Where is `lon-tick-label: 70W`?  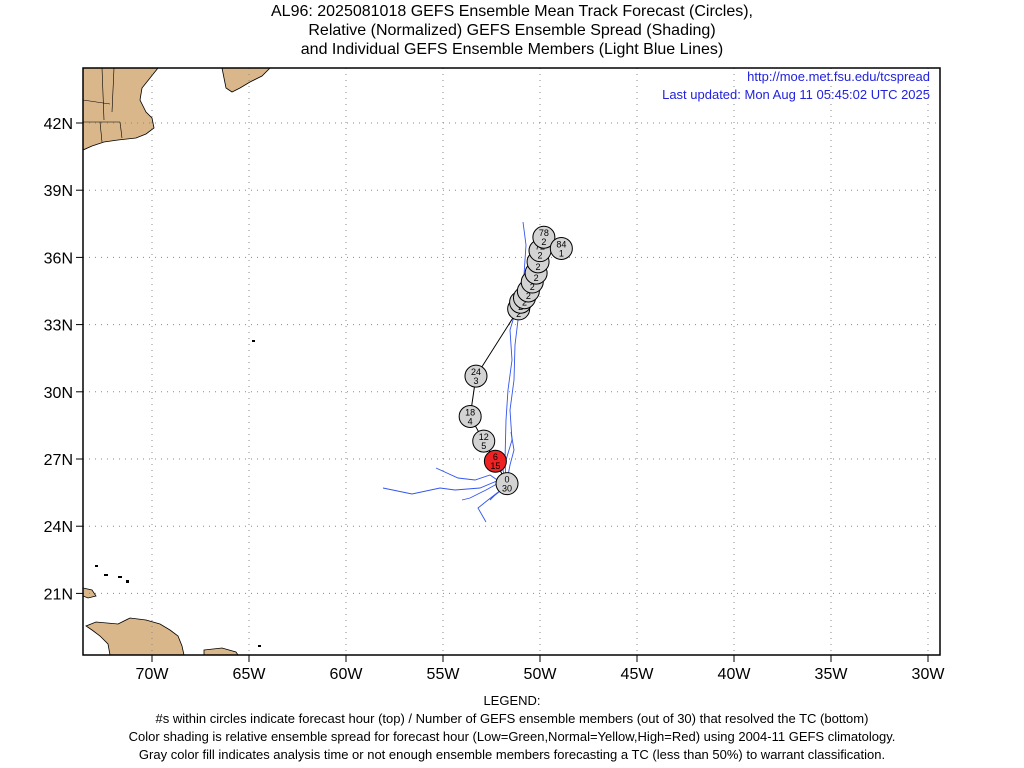
lon-tick-label: 70W is located at coordinates (153, 674).